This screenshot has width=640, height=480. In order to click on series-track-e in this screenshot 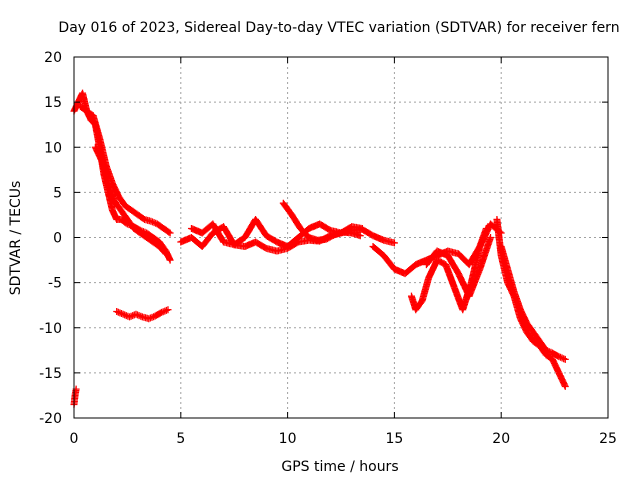, I will do `click(276, 233)`.